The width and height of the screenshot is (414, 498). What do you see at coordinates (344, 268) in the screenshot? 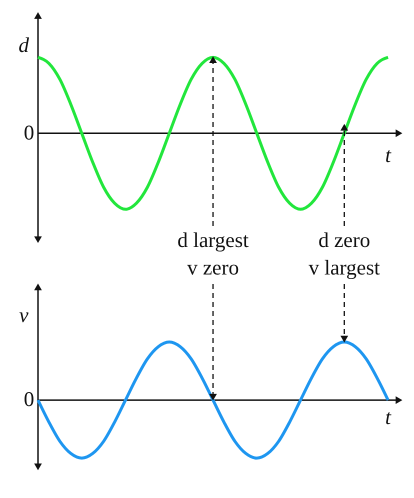
I see `text: v largest` at bounding box center [344, 268].